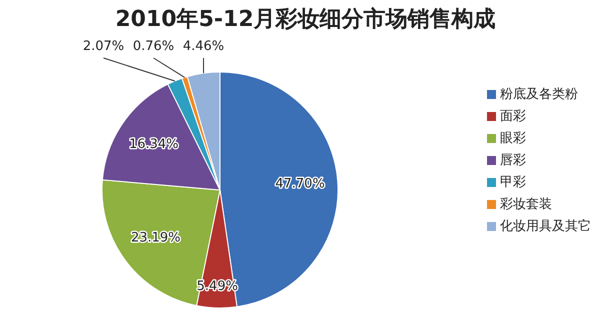 The width and height of the screenshot is (611, 322). Describe the element at coordinates (155, 238) in the screenshot. I see `data-label: 23.19%` at that location.